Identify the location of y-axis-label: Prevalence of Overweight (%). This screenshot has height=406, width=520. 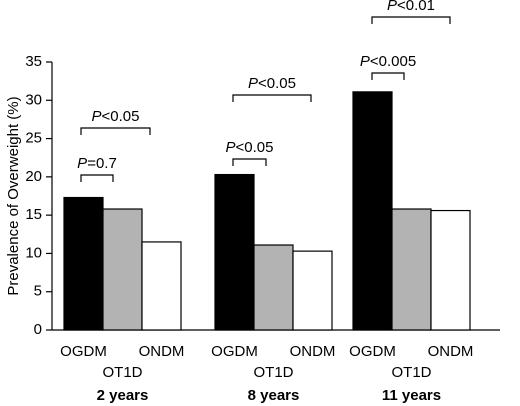
(13, 195).